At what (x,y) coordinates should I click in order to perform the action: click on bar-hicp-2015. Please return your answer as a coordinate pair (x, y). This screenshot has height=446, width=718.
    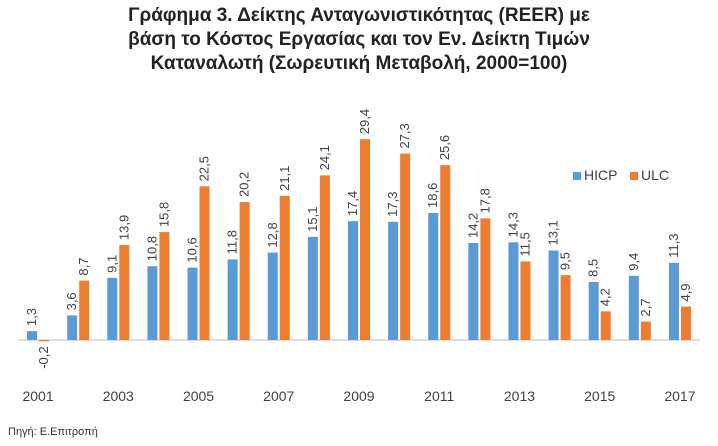
    Looking at the image, I should click on (593, 310).